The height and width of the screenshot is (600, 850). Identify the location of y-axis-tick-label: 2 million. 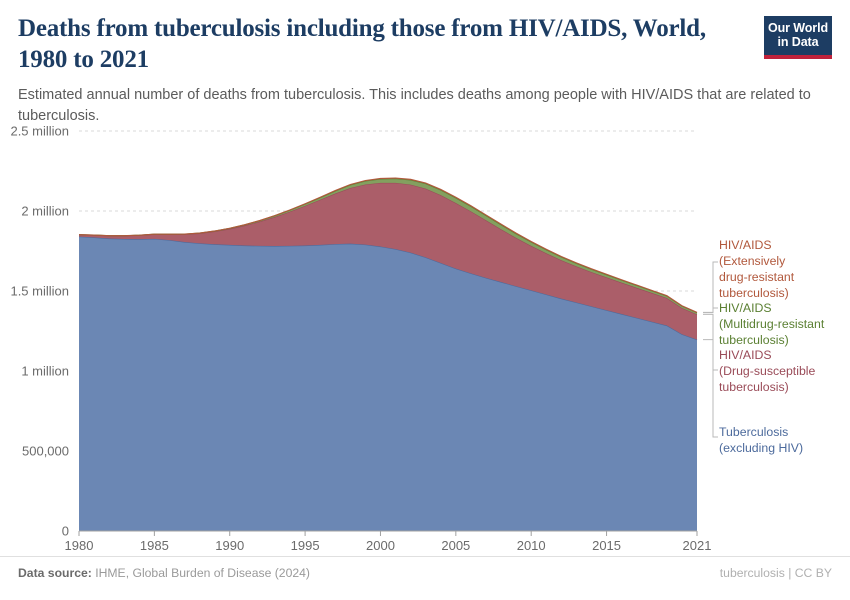
(45, 211).